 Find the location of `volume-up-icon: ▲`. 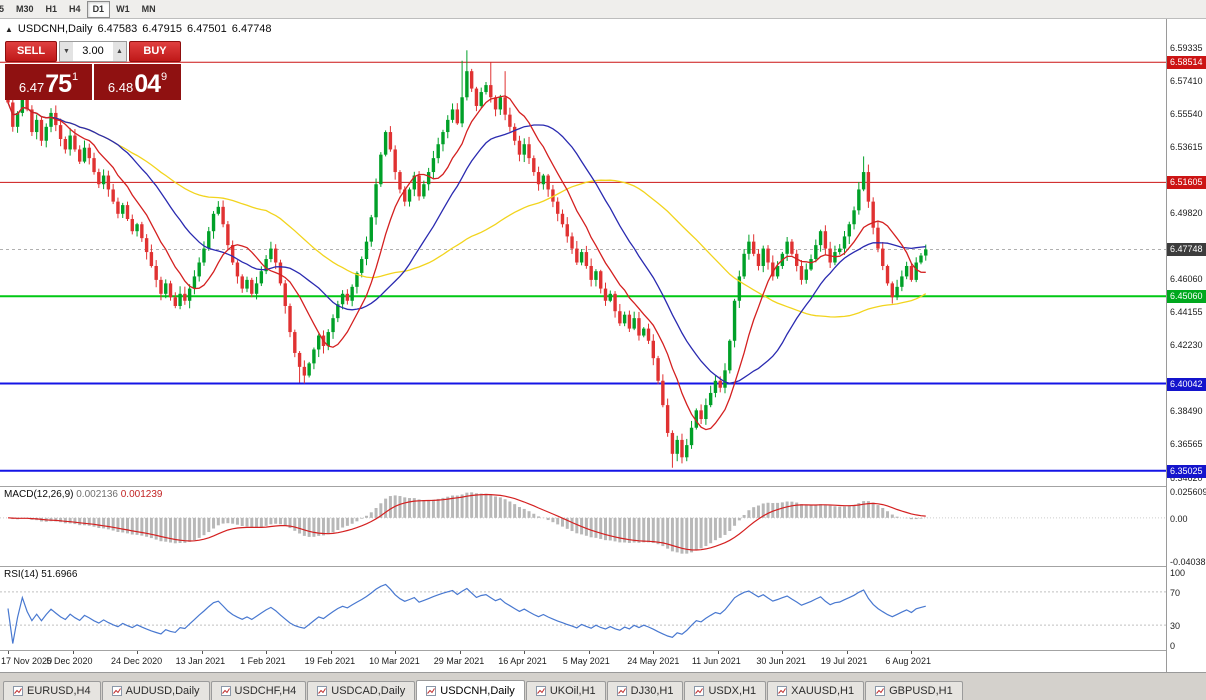

volume-up-icon: ▲ is located at coordinates (119, 51).